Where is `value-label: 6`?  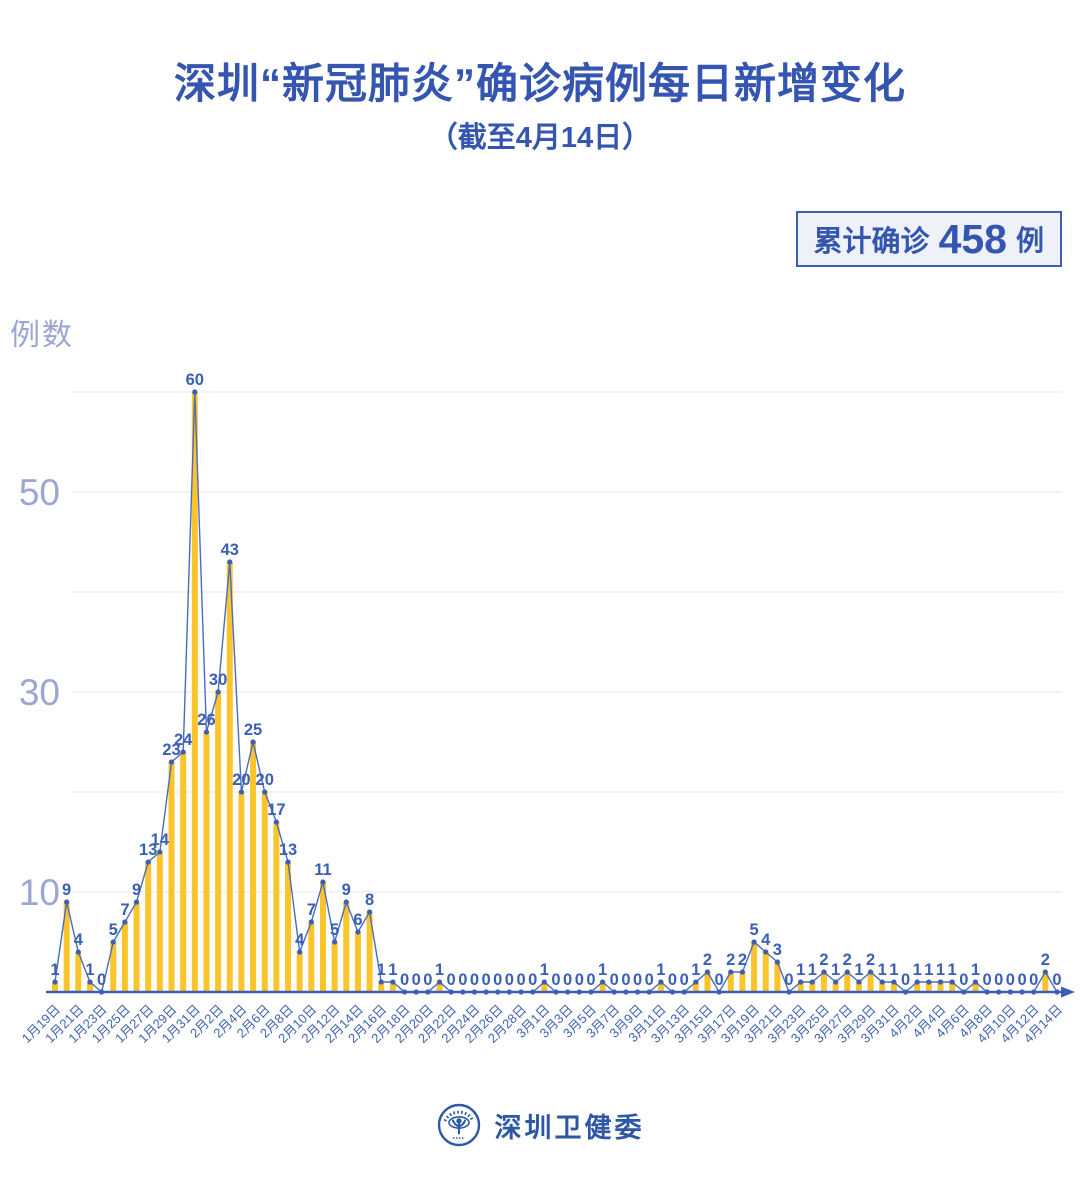 value-label: 6 is located at coordinates (357, 920).